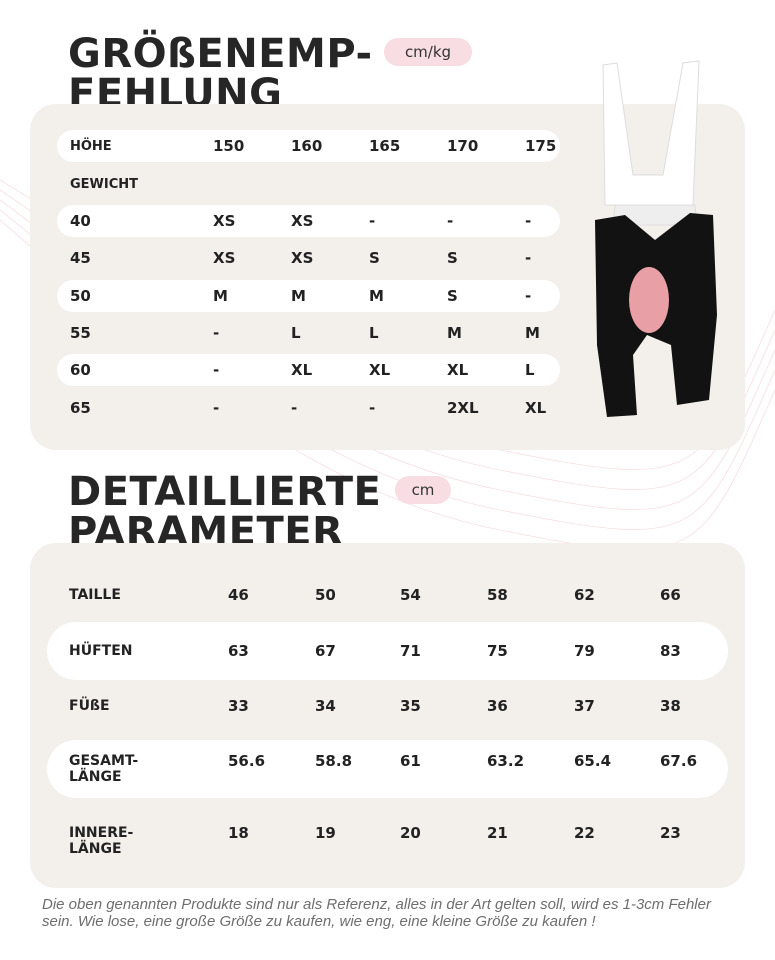  Describe the element at coordinates (80, 407) in the screenshot. I see `weight-value: 65` at that location.